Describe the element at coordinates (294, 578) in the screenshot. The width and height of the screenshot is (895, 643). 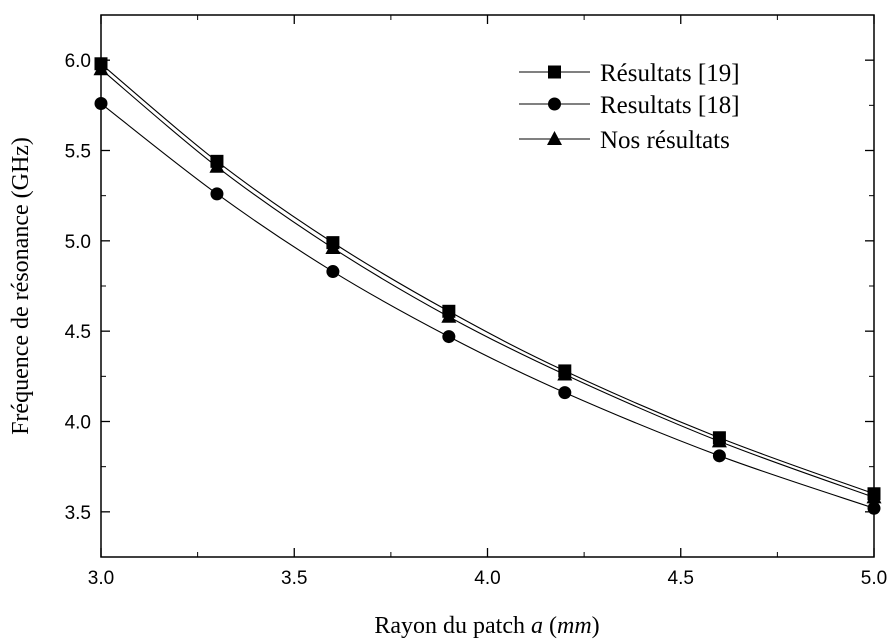
I see `x-tick-label: 3.5` at that location.